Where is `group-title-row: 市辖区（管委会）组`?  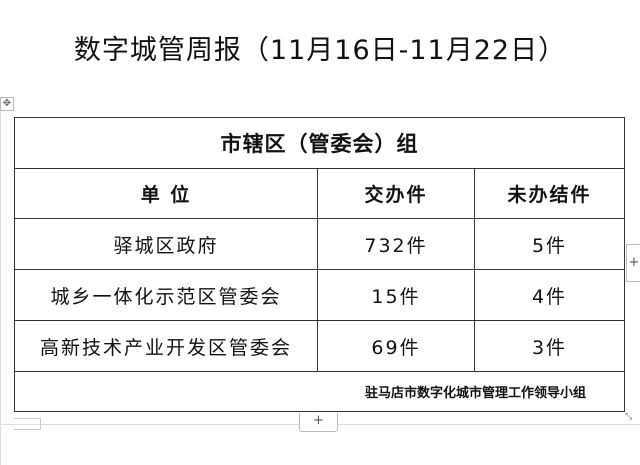
group-title-row: 市辖区（管委会）组 is located at coordinates (319, 143).